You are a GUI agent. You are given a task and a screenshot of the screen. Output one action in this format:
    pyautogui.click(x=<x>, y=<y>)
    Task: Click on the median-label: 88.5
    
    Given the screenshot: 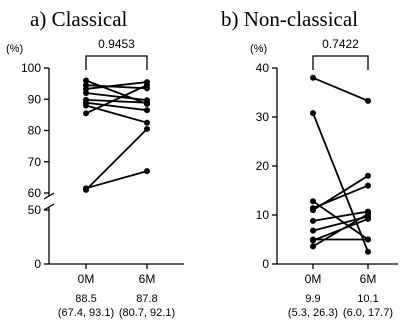 What is the action you would take?
    pyautogui.click(x=85, y=299)
    